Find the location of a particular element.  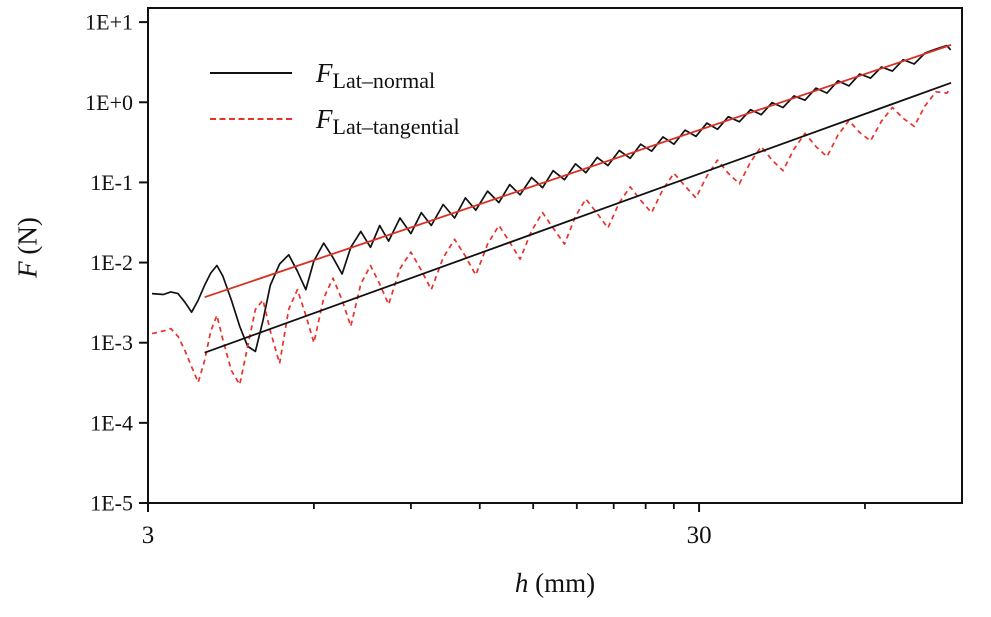

y-tick-label: 1E-1 is located at coordinates (111, 182).